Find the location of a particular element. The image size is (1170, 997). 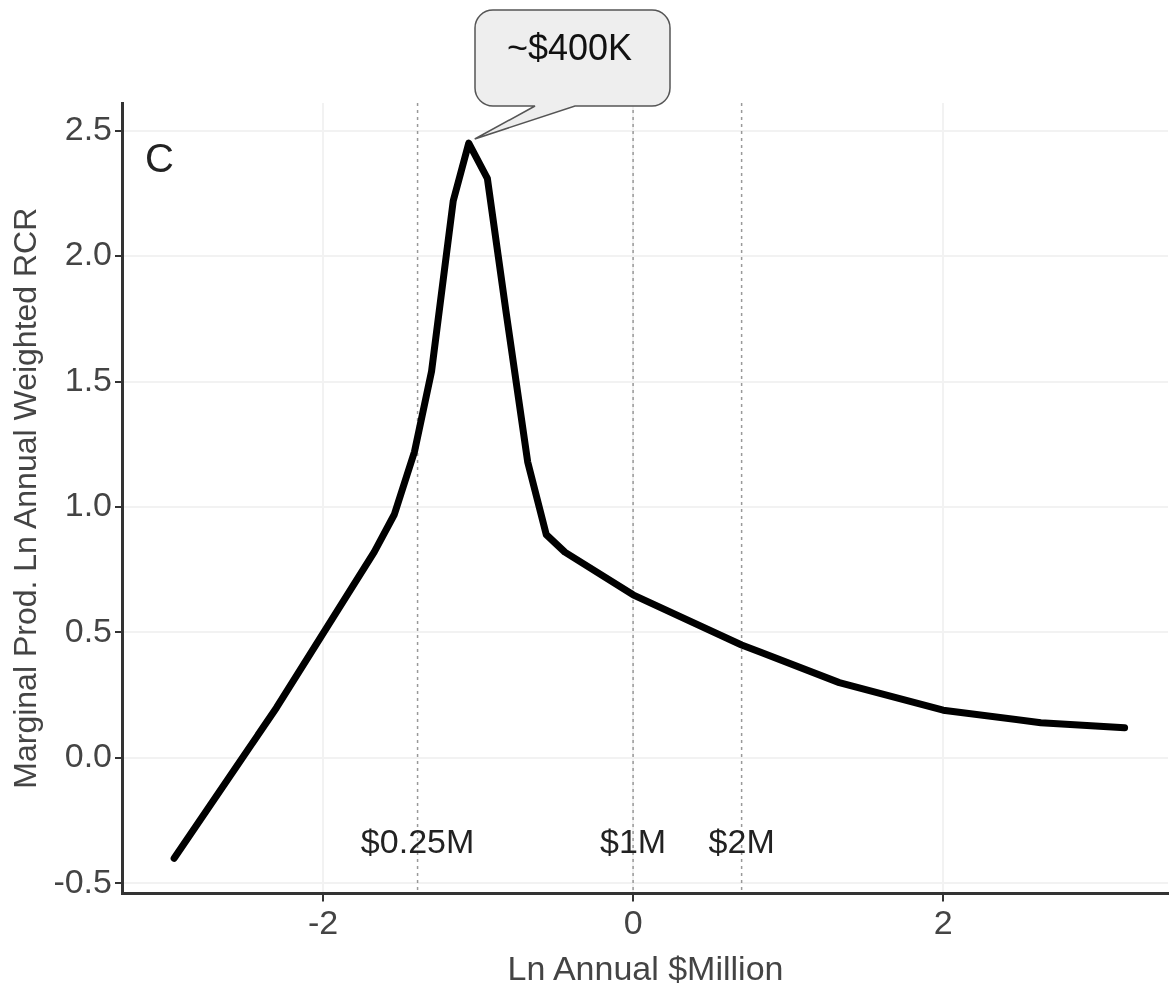

y-tick-label: -0.5 is located at coordinates (82, 880).